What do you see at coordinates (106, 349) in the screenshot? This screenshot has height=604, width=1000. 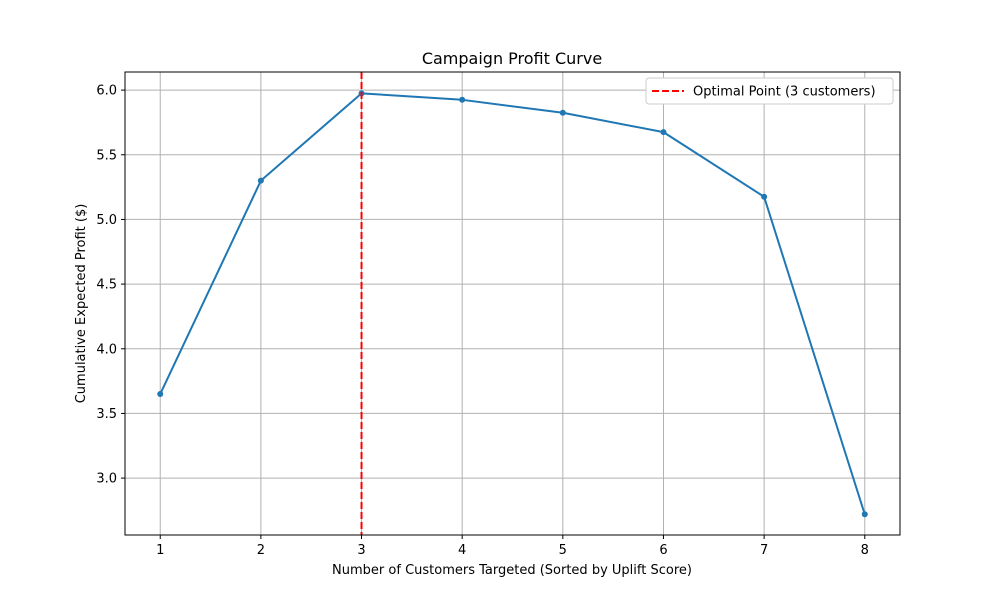 I see `y-tick-label: 4.0` at bounding box center [106, 349].